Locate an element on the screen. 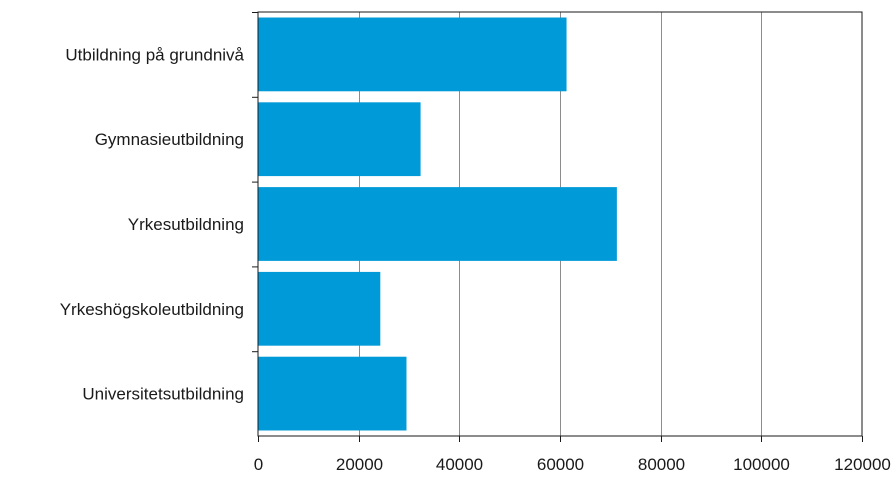 The image size is (896, 491). x-tick-label: 0 is located at coordinates (258, 464).